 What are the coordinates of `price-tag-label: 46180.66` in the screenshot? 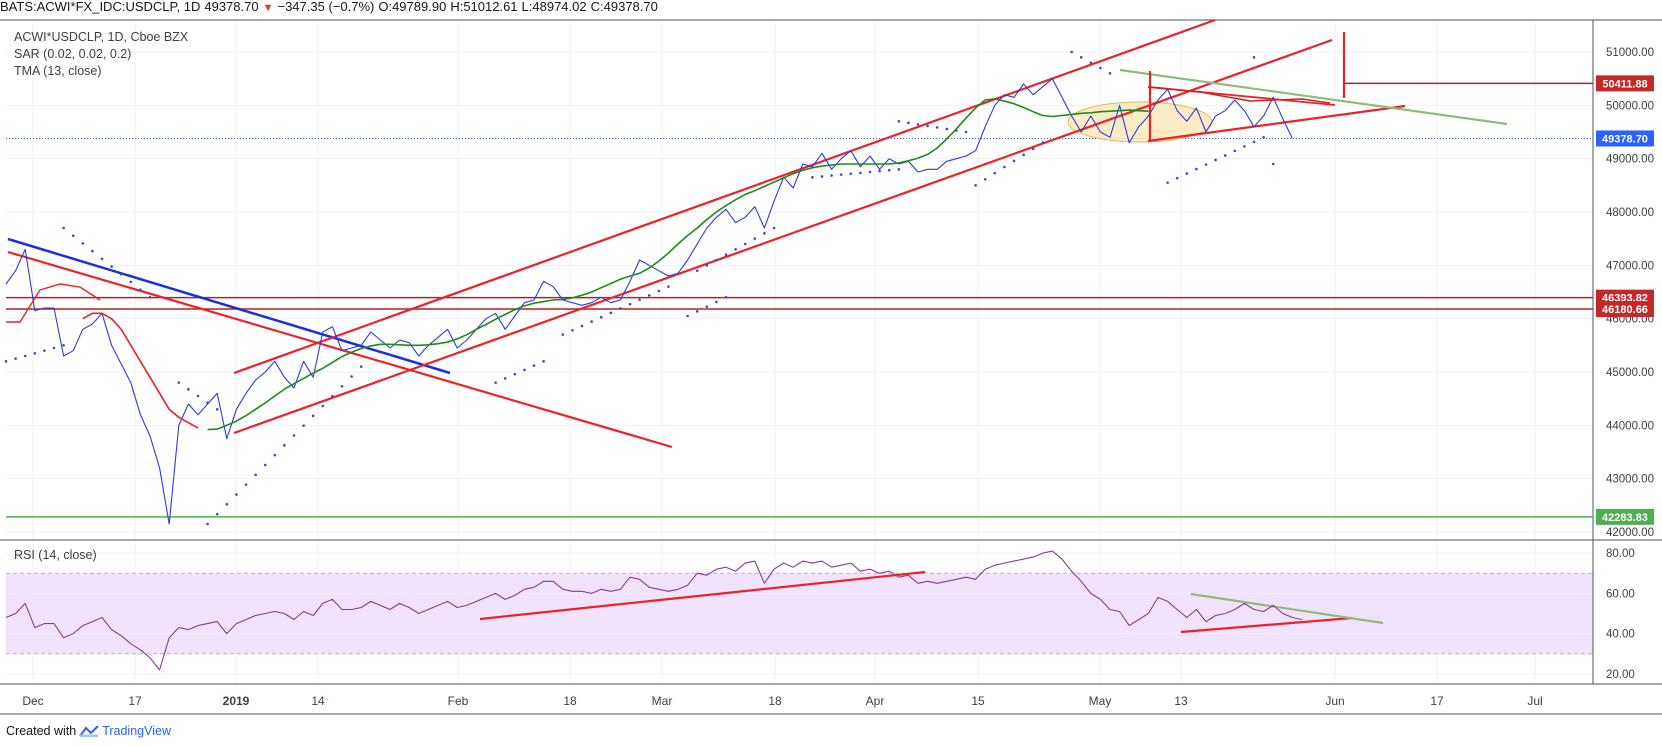 It's located at (1625, 310).